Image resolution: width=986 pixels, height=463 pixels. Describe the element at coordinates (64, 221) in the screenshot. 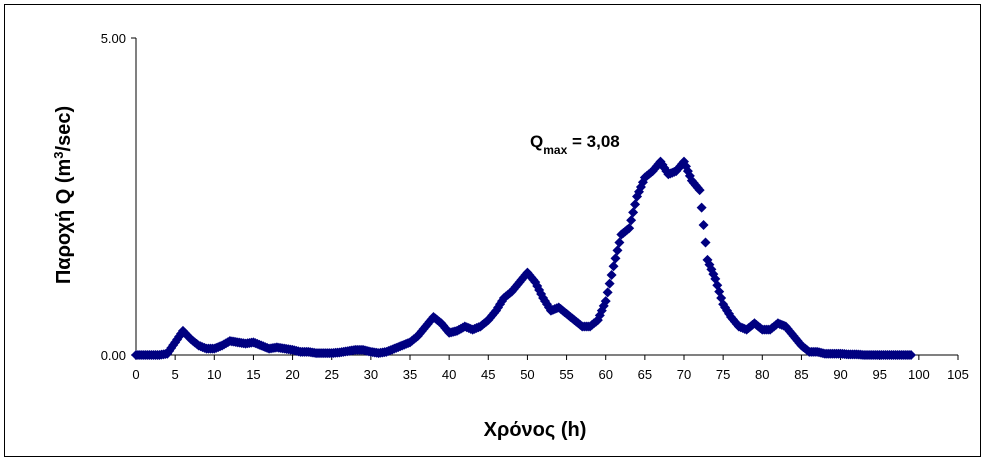

I see `y-axis-title-main: Παροχή Q (m` at that location.